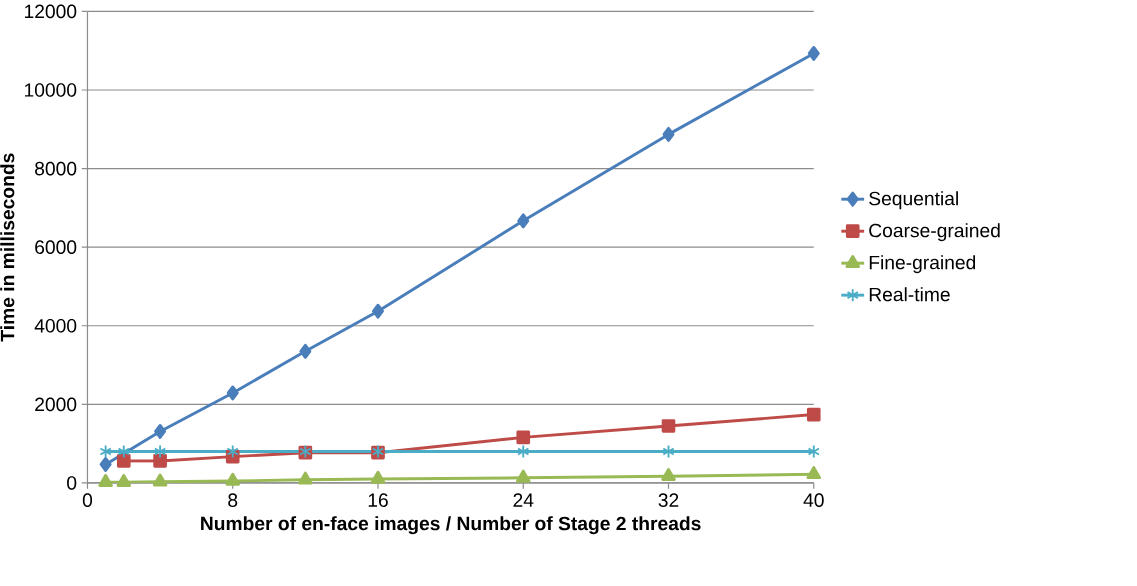 This screenshot has width=1137, height=586. I want to click on y-tick-label: 6000, so click(56, 247).